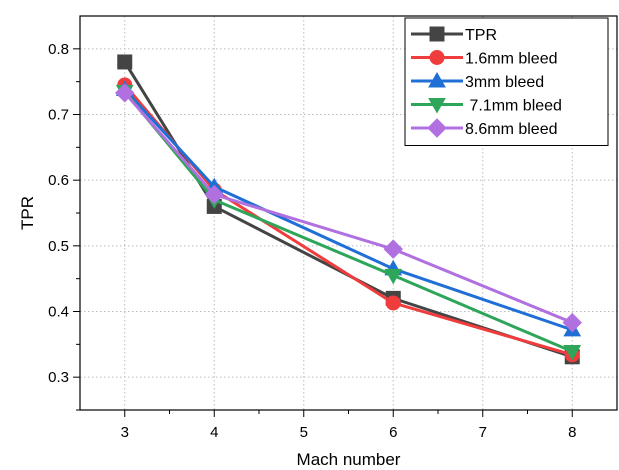 This screenshot has width=619, height=470. What do you see at coordinates (572, 432) in the screenshot?
I see `x-tick-label: 8` at bounding box center [572, 432].